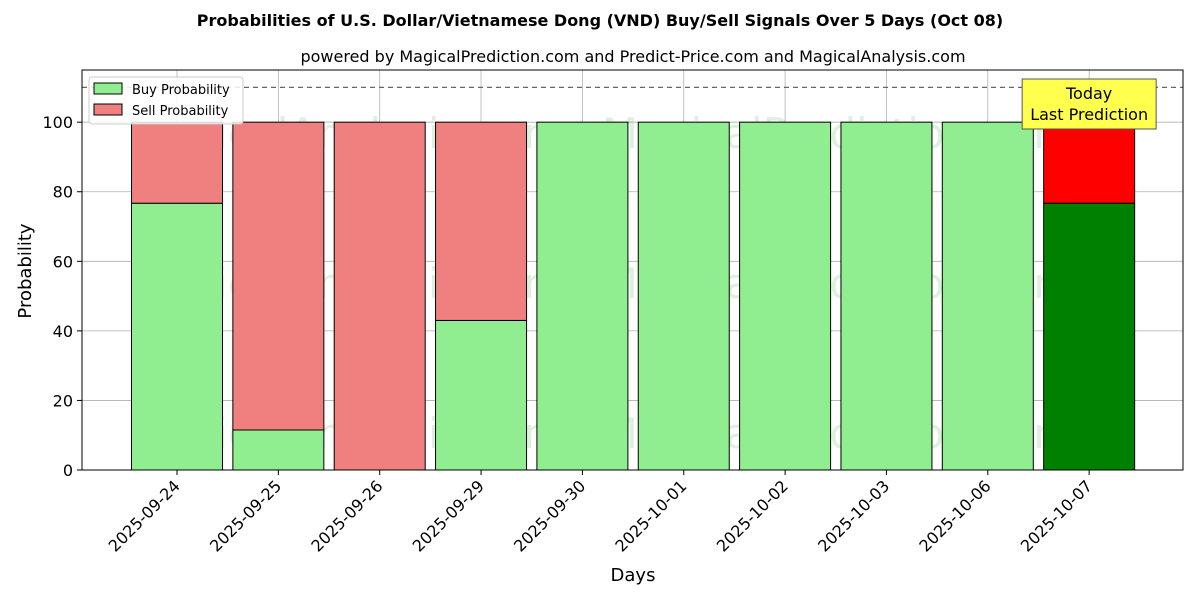 The height and width of the screenshot is (604, 1200). What do you see at coordinates (853, 515) in the screenshot?
I see `x-tick-label: 2025-10-03` at bounding box center [853, 515].